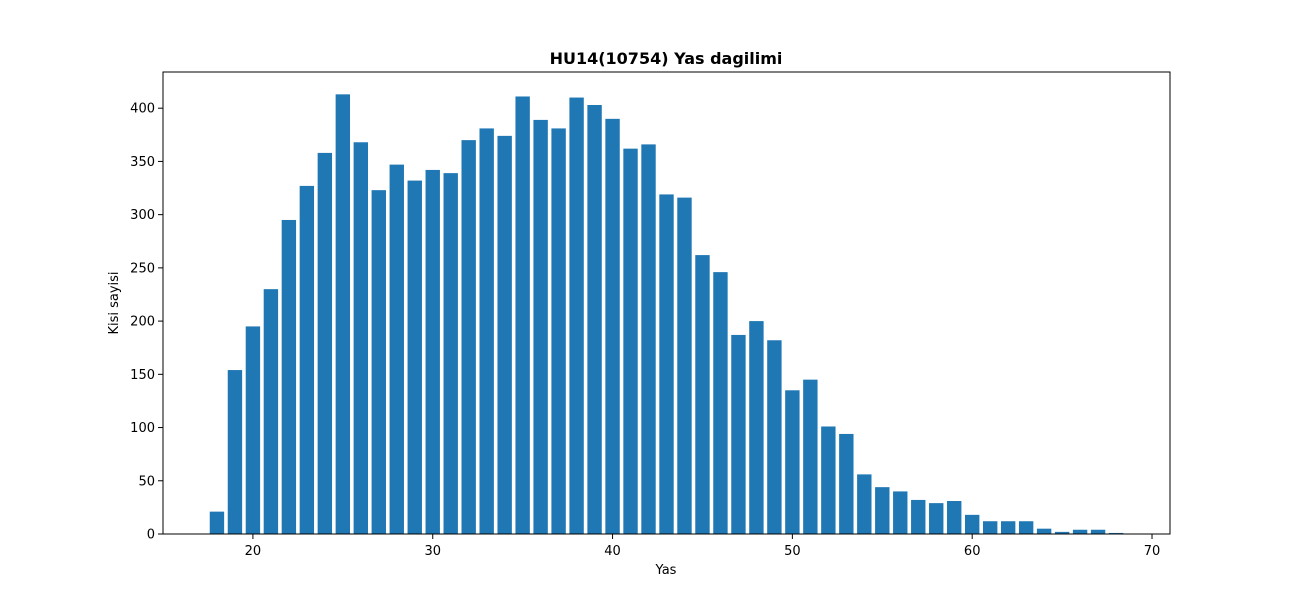 The image size is (1300, 600). I want to click on chart-title: HU14(10754) Yas dagilimi, so click(666, 58).